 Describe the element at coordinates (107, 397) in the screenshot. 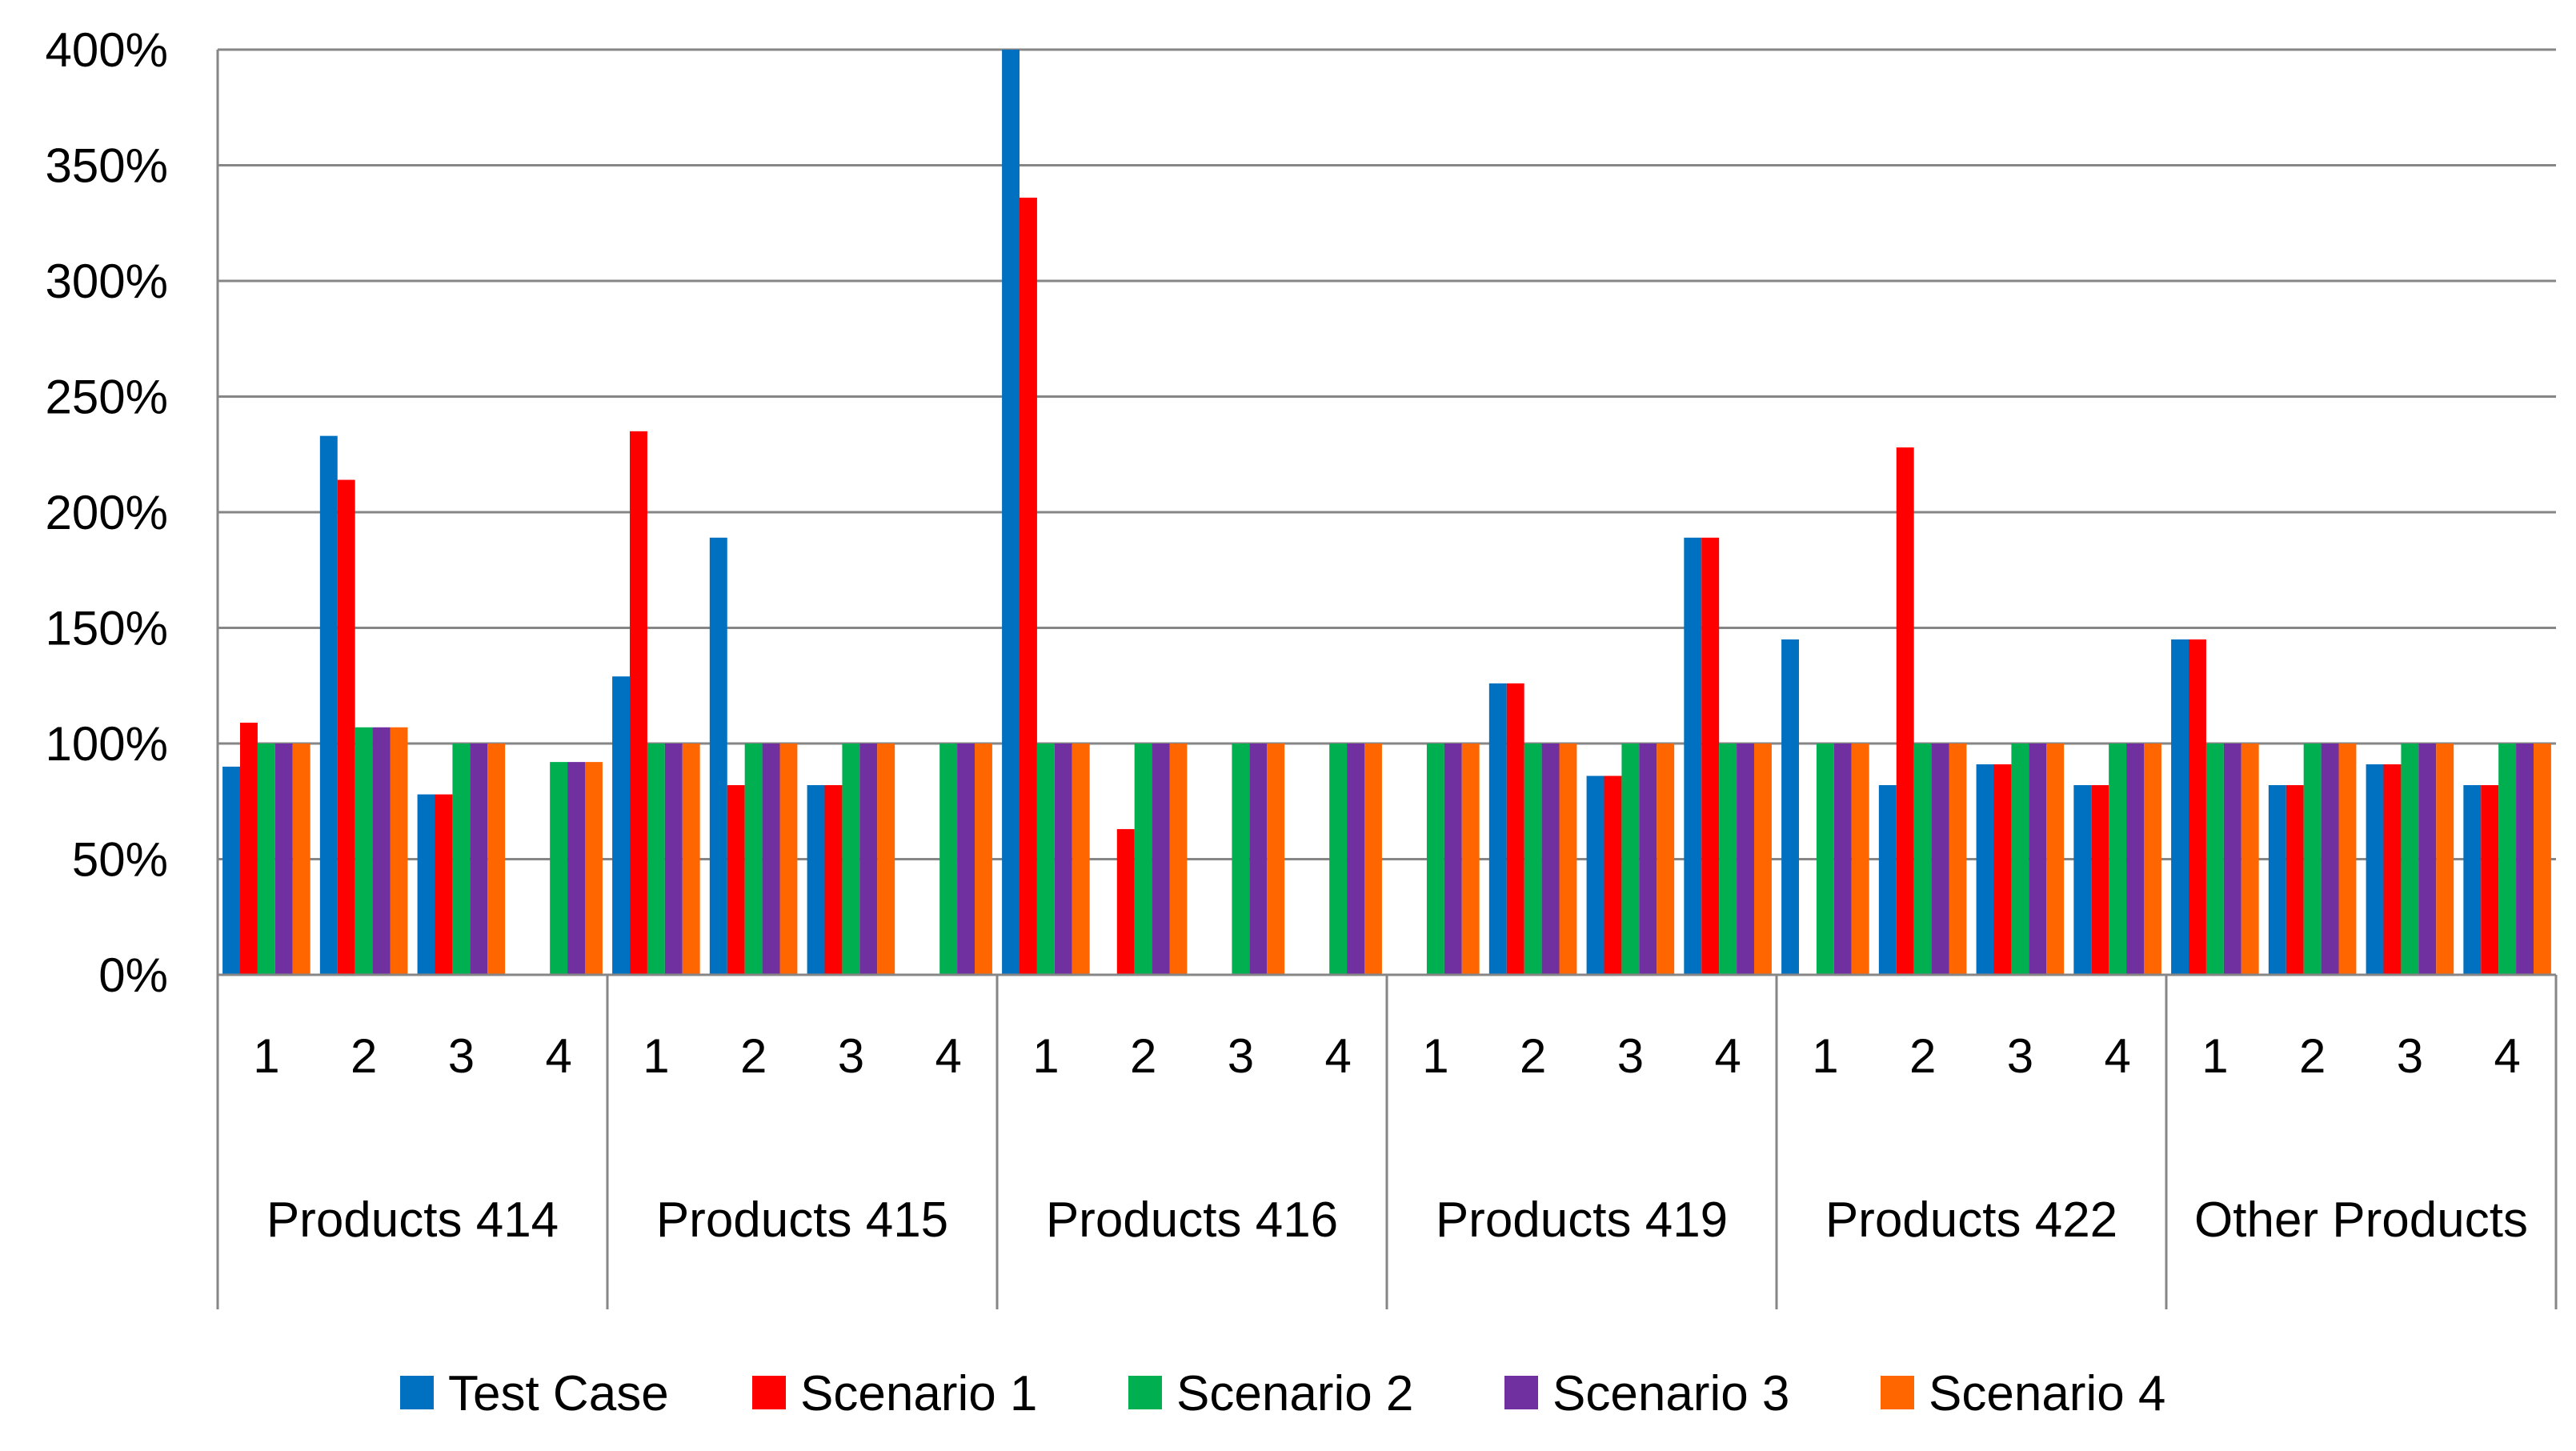

I see `y-tick-label: 250%` at that location.